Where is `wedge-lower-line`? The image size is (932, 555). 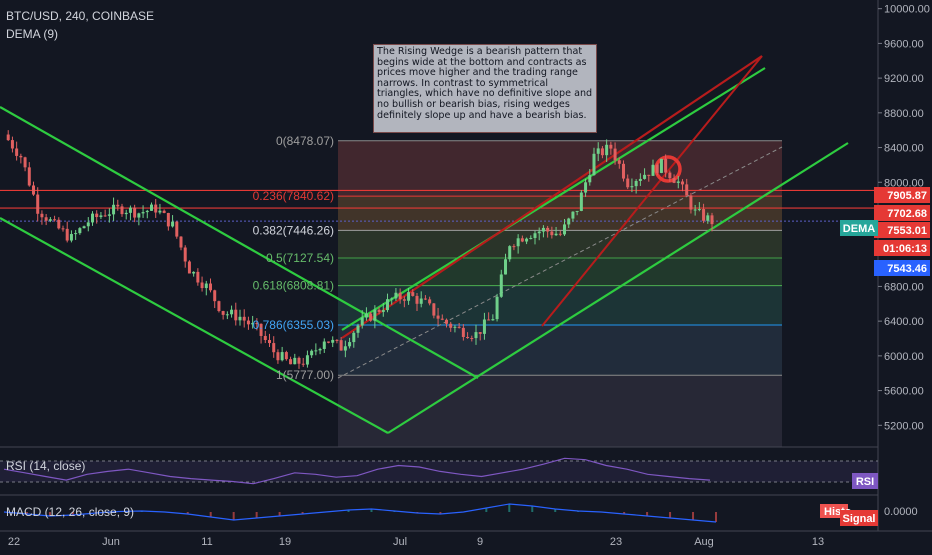 wedge-lower-line is located at coordinates (596, 259).